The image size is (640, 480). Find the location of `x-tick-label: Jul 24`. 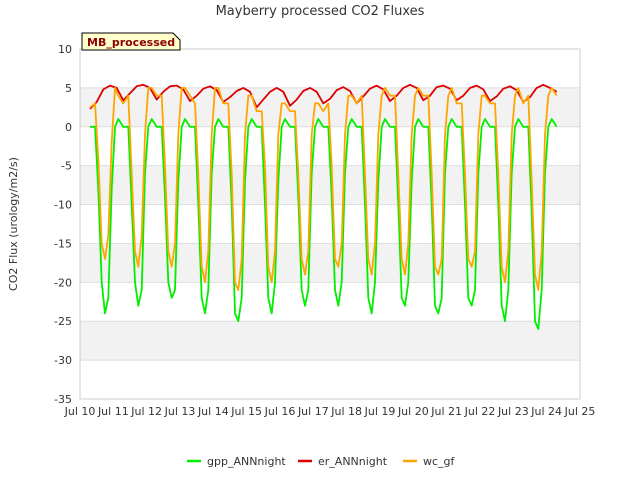

x-tick-label: Jul 24 is located at coordinates (546, 411).